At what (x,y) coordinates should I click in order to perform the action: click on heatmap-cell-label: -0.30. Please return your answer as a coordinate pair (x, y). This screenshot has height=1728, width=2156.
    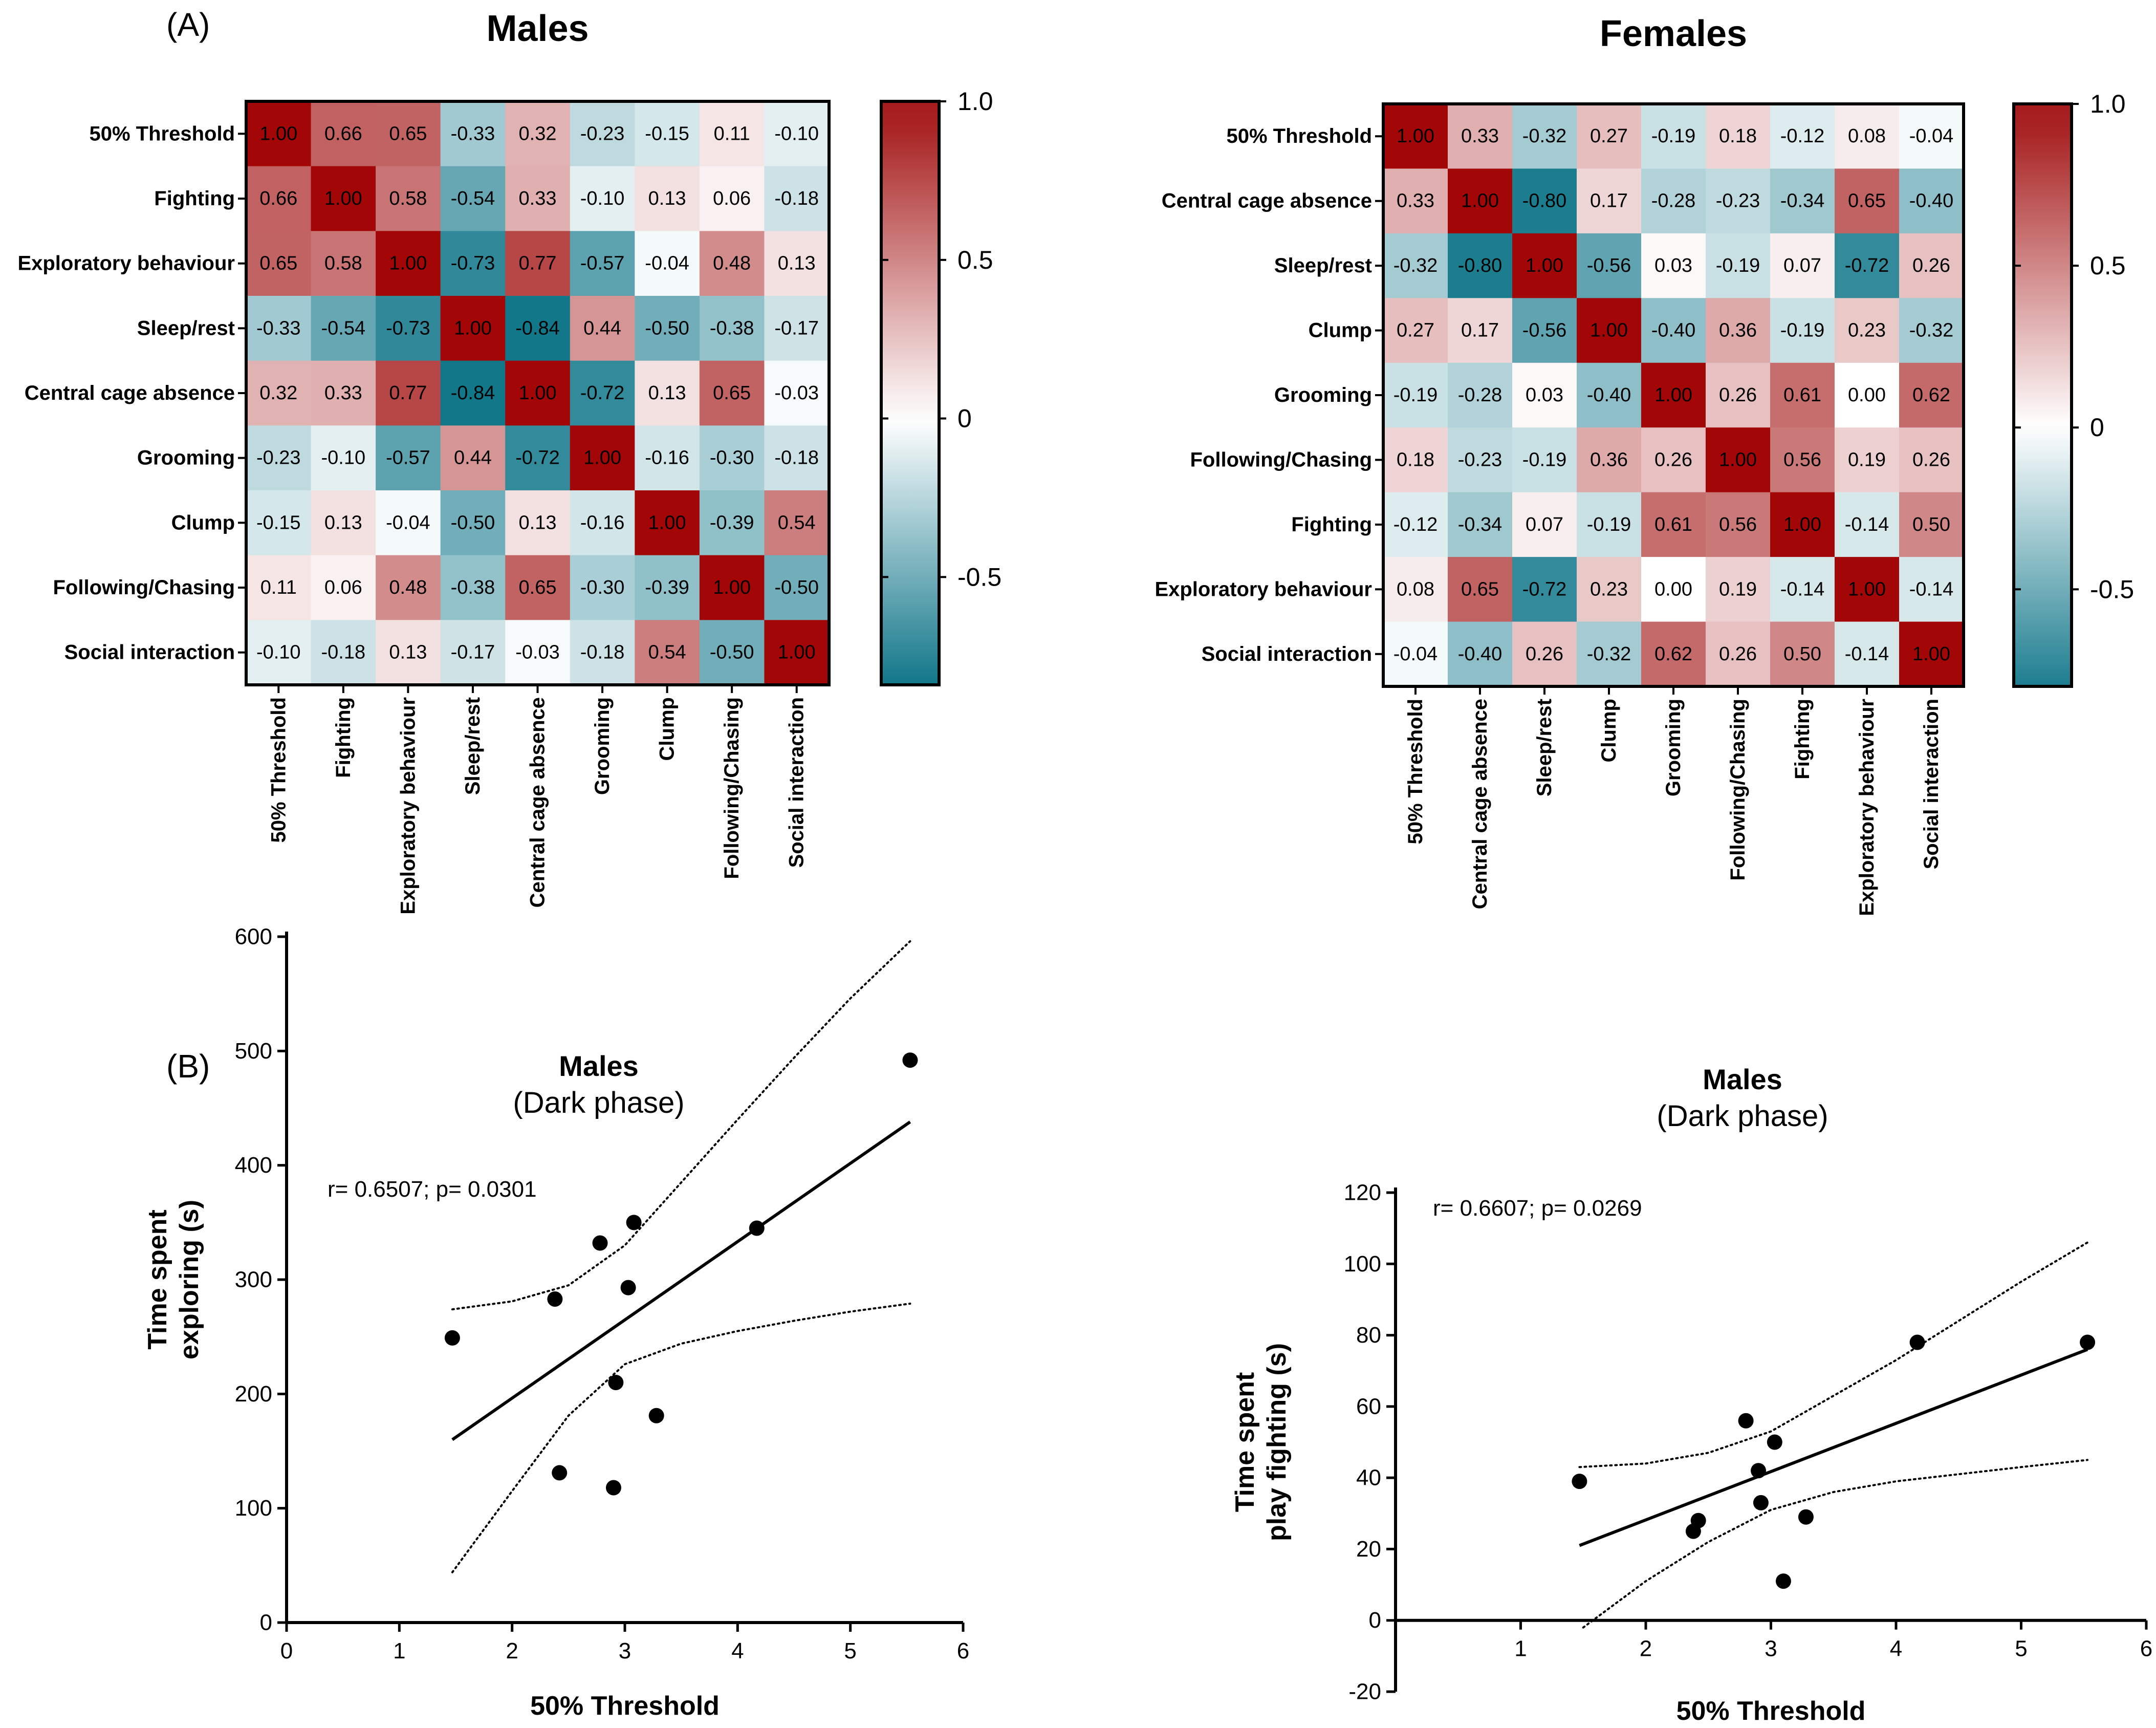
    Looking at the image, I should click on (732, 458).